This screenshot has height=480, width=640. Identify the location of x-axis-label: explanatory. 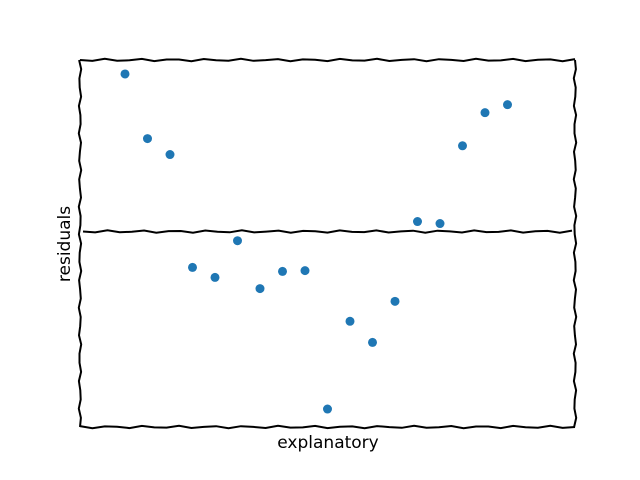
(327, 443).